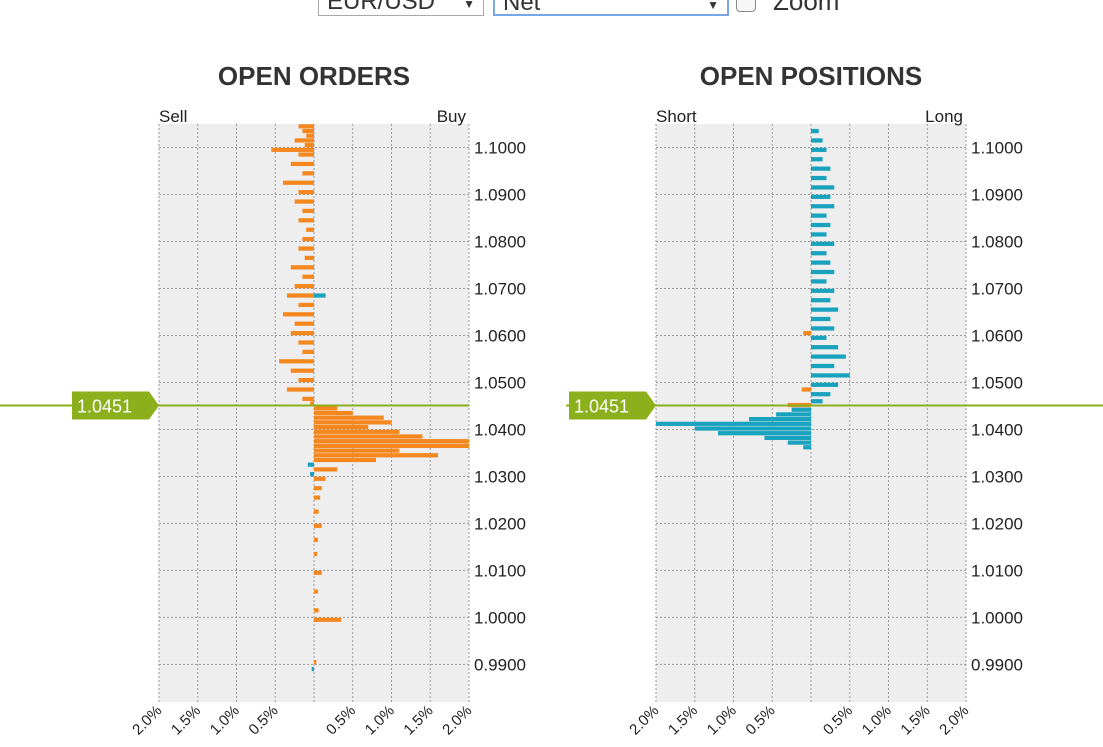 The image size is (1103, 747). What do you see at coordinates (522, 8) in the screenshot?
I see `mode-value: Net` at bounding box center [522, 8].